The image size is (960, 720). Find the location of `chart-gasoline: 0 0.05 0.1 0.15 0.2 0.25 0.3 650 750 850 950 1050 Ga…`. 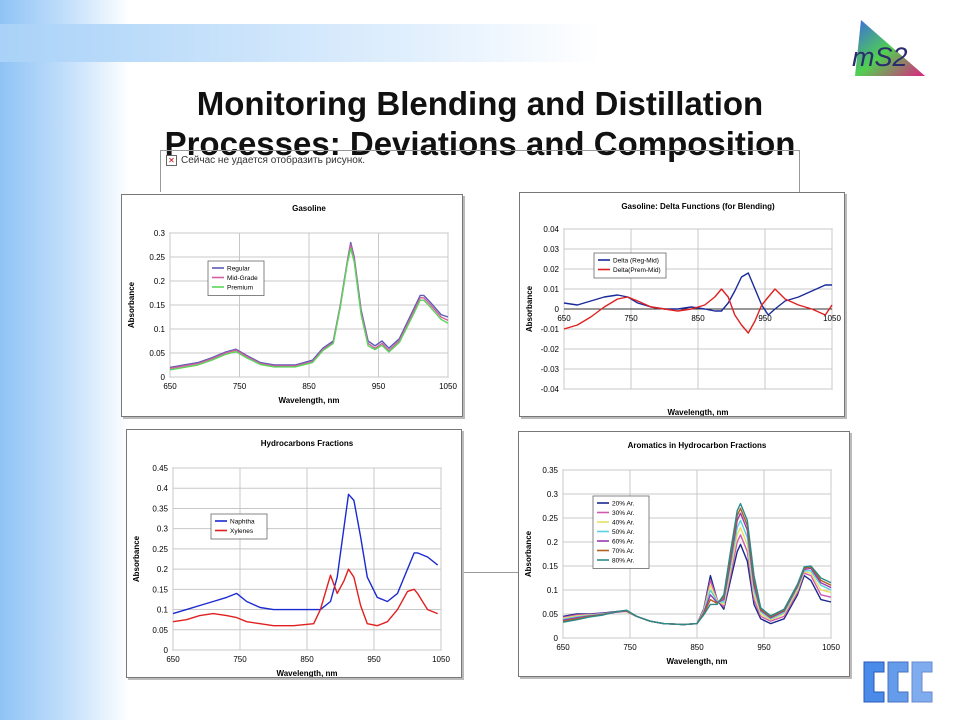

chart-gasoline: 0 0.05 0.1 0.15 0.2 0.25 0.3 650 750 850 950 1050 Ga… is located at coordinates (292, 304).